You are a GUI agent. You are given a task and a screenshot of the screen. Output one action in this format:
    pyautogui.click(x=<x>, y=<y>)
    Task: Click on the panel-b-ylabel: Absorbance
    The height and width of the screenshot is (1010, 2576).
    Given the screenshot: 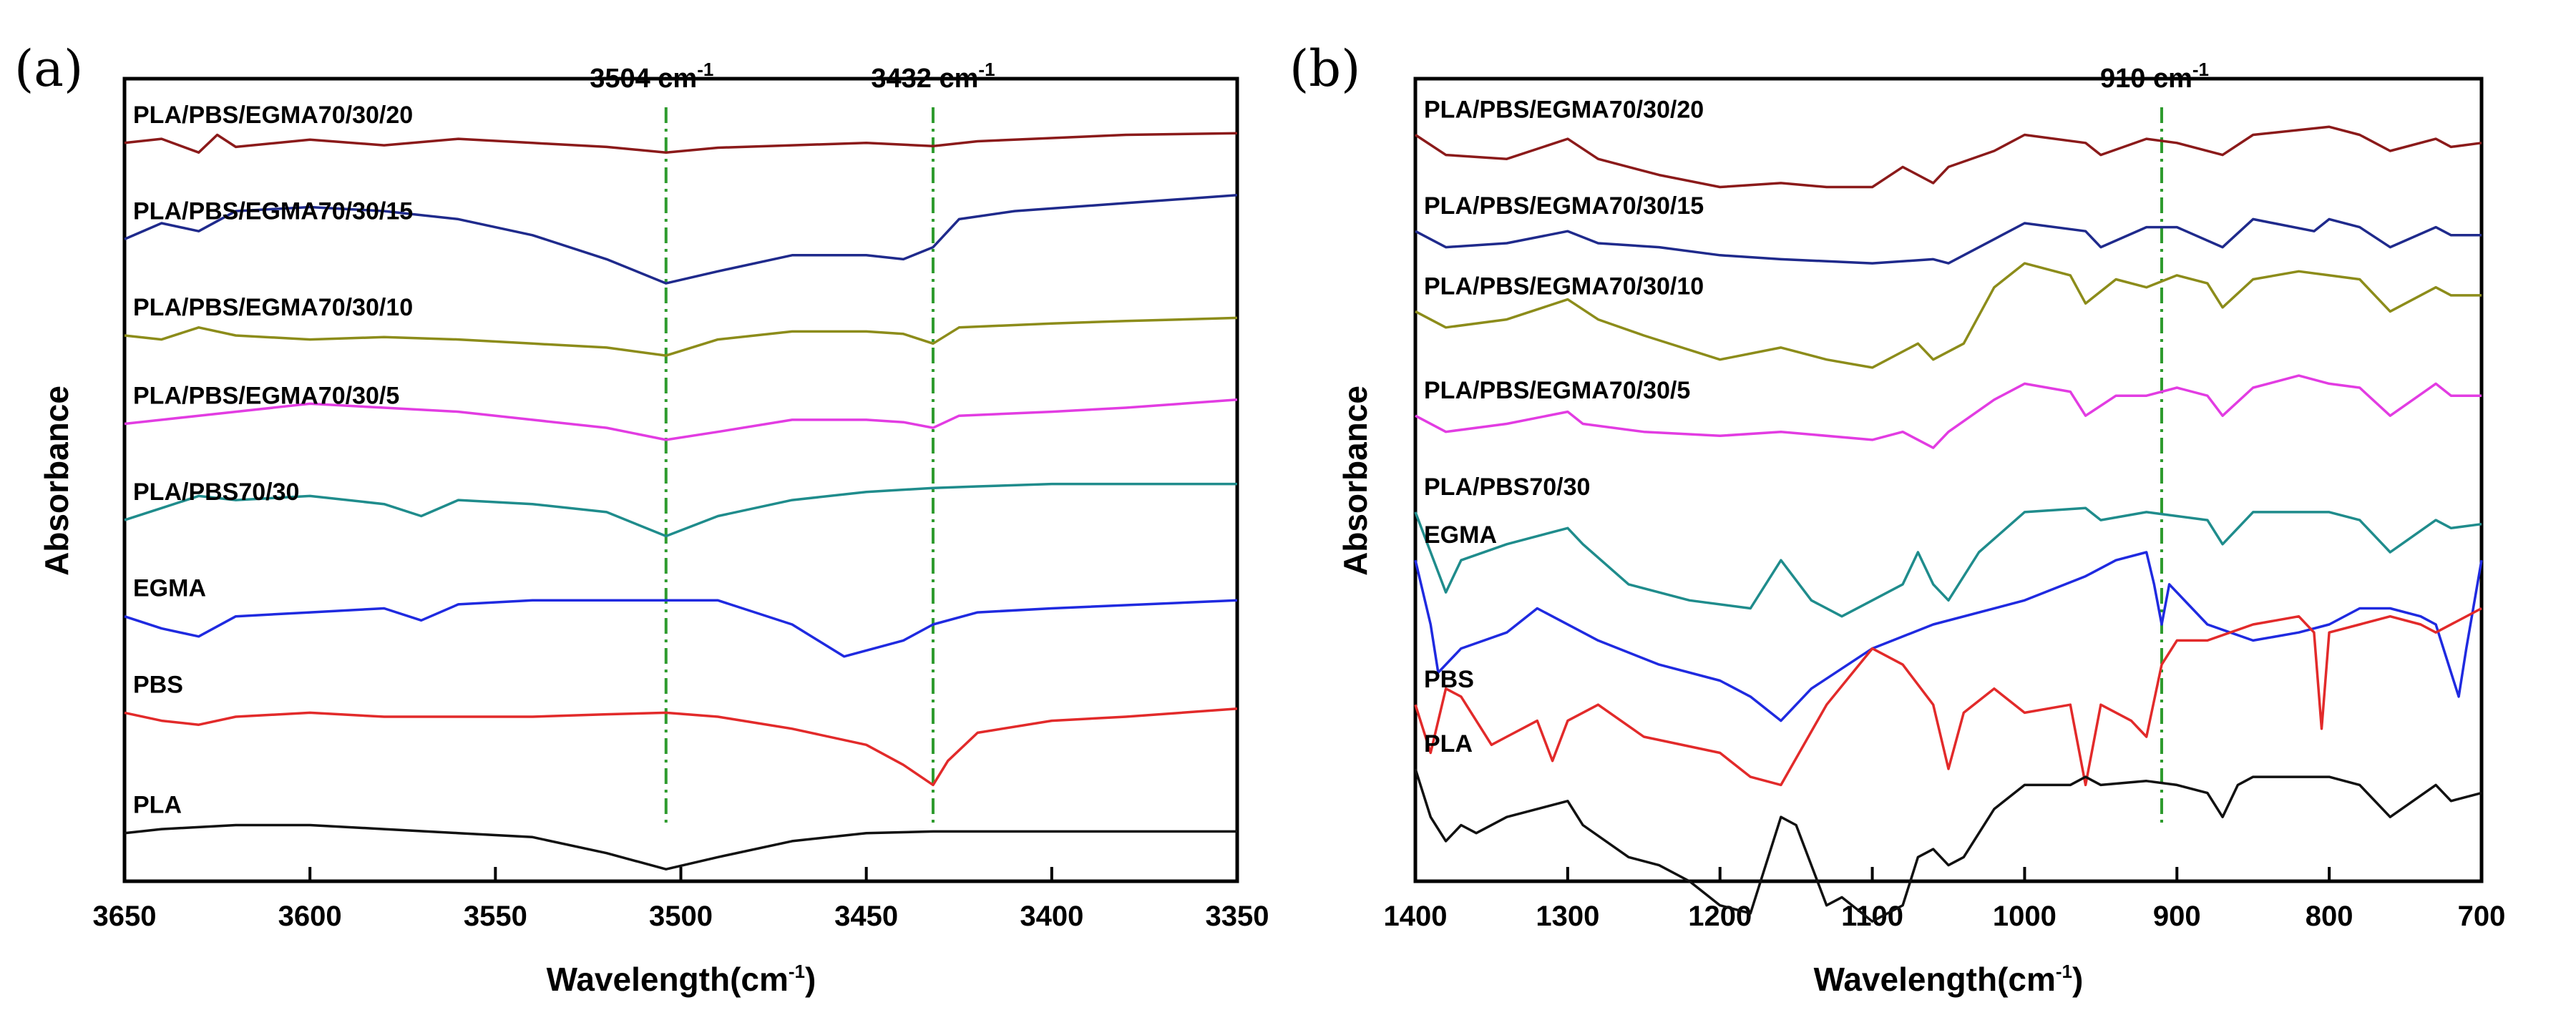 What is the action you would take?
    pyautogui.click(x=1355, y=481)
    